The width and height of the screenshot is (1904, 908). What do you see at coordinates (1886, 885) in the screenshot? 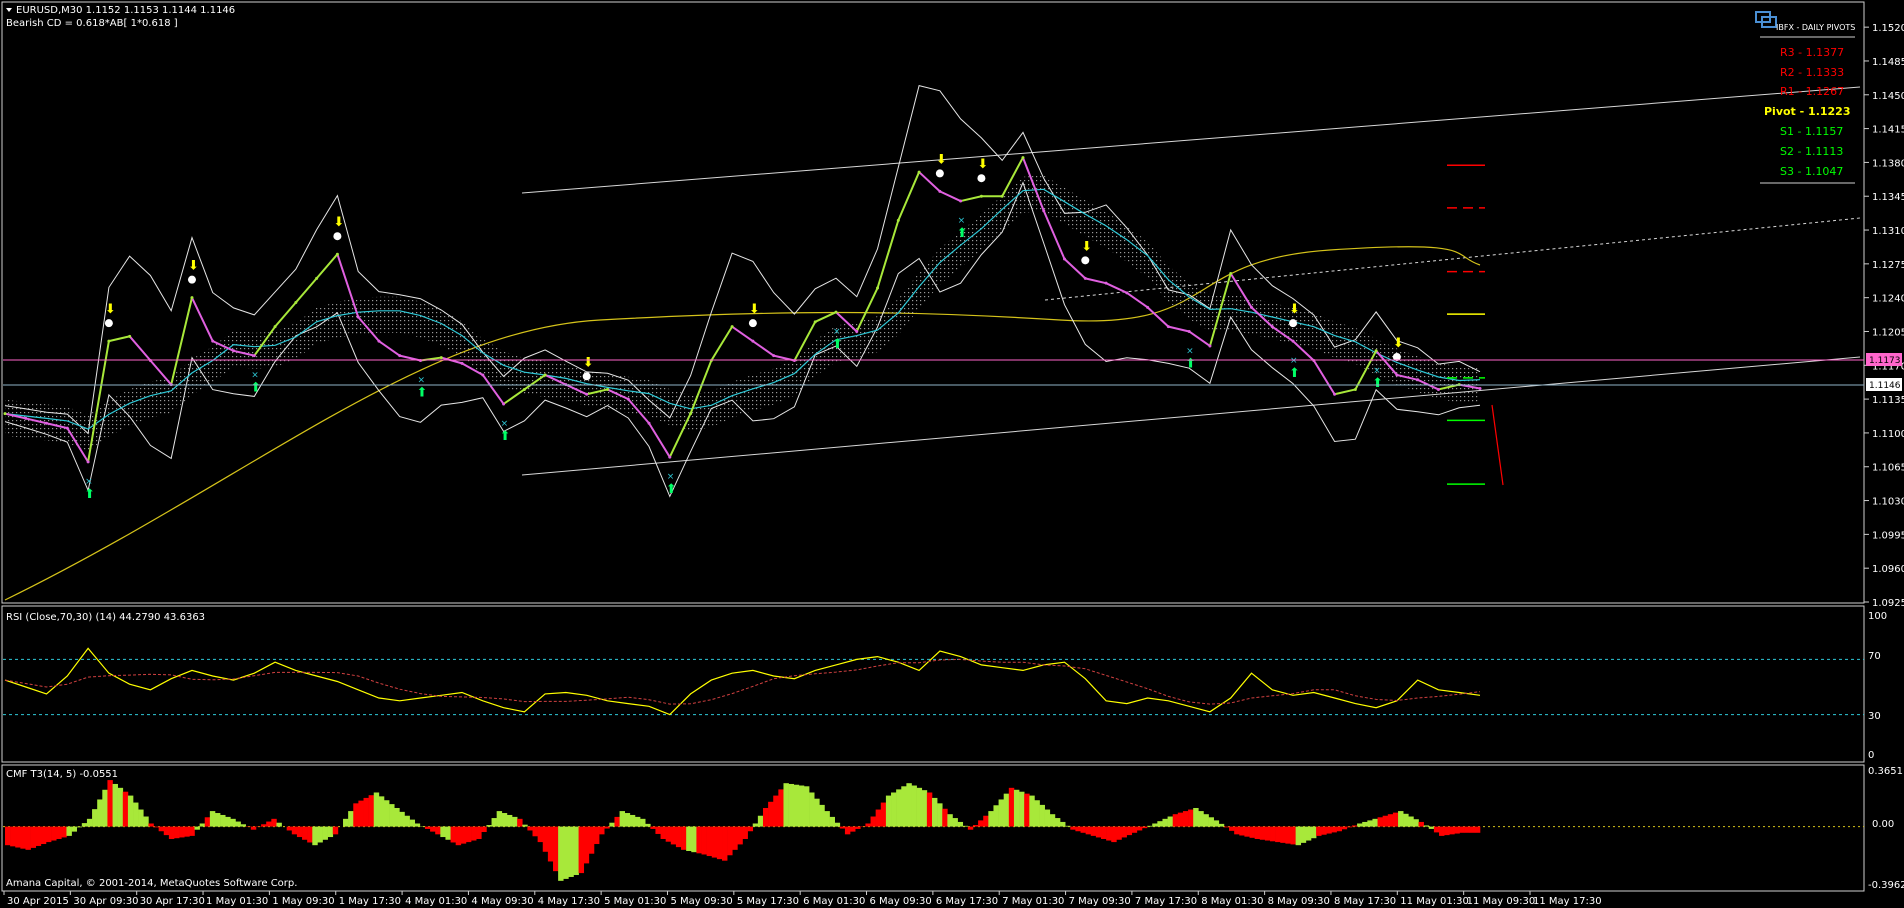
I see `cmf-tick-bottom: -0.3962` at bounding box center [1886, 885].